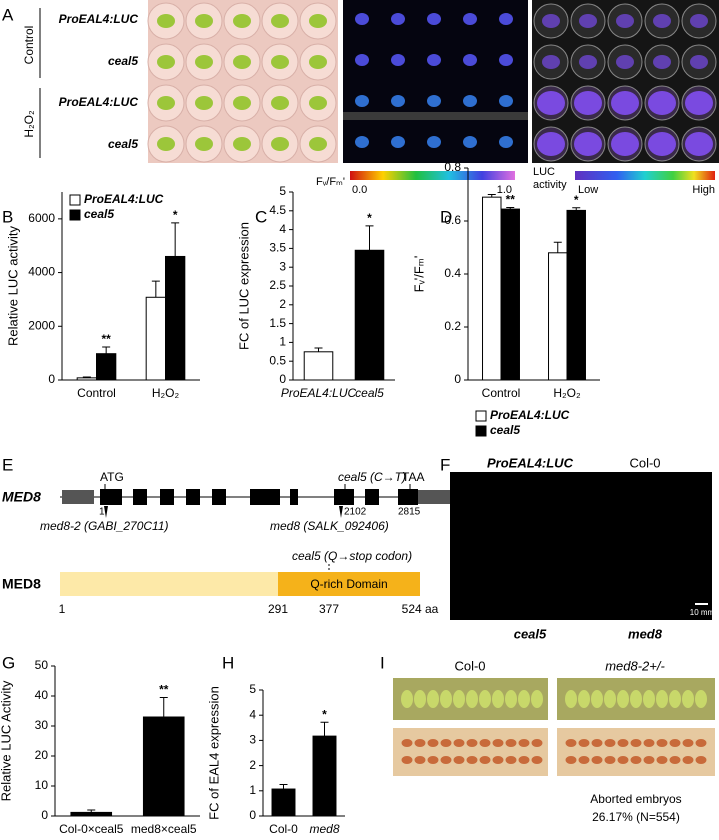 This screenshot has width=719, height=840. I want to click on colorbar-low: Low, so click(588, 190).